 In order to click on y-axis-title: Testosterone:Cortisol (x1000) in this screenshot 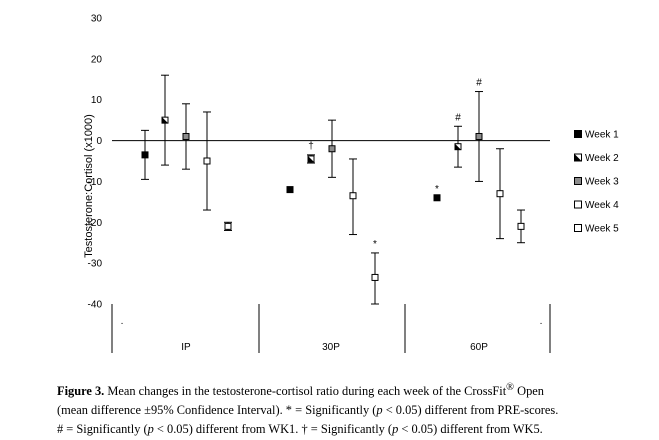, I will do `click(89, 186)`.